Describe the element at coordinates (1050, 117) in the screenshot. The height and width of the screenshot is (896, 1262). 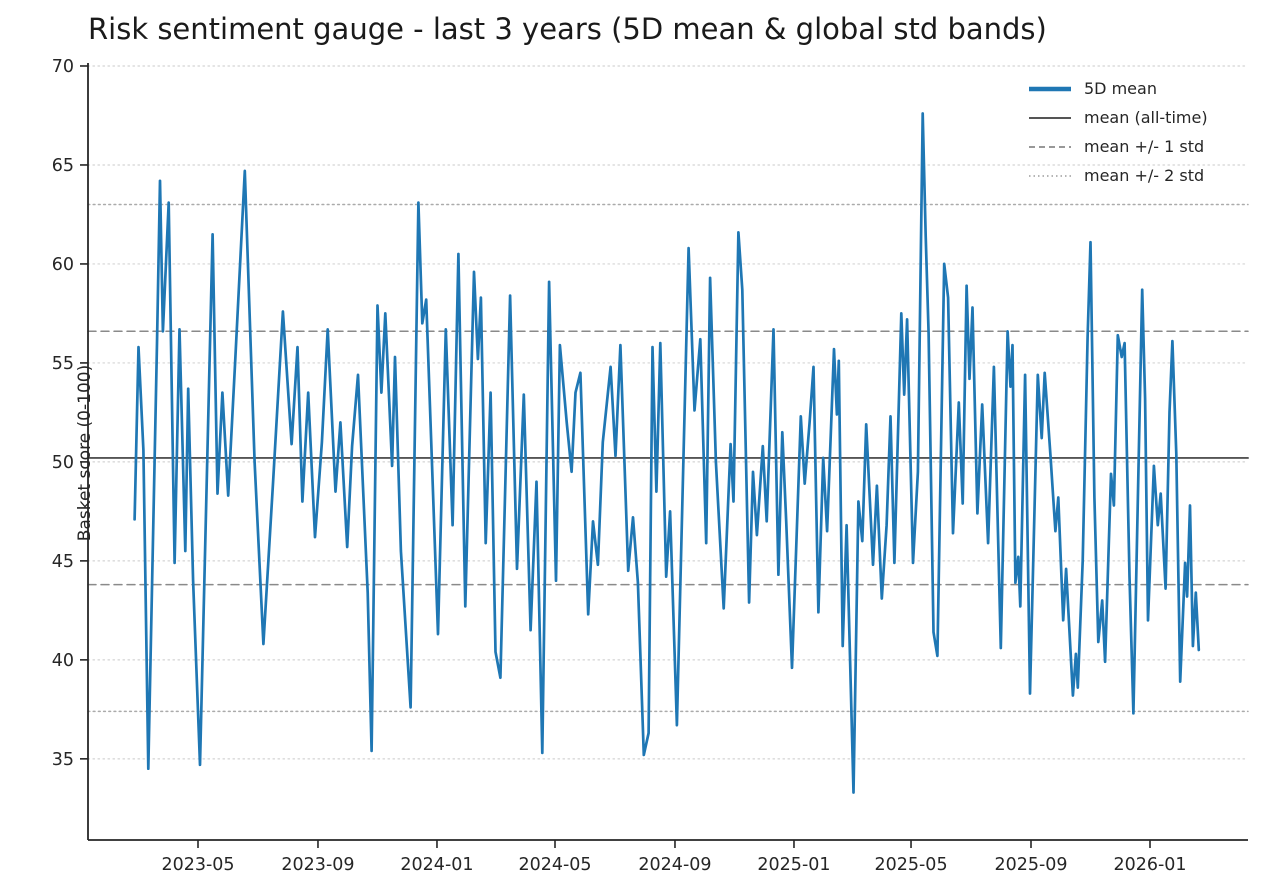
I see `solid-line-swatch-icon` at that location.